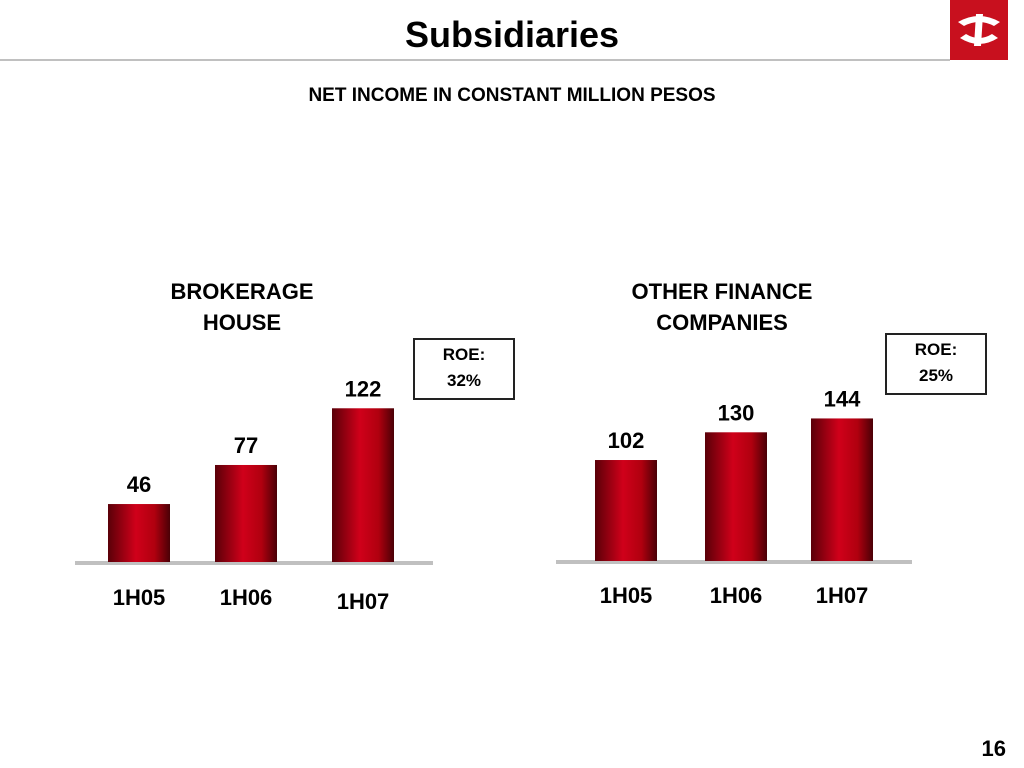 The image size is (1024, 768). What do you see at coordinates (242, 322) in the screenshot?
I see `brokerage-title-line-2: HOUSE` at bounding box center [242, 322].